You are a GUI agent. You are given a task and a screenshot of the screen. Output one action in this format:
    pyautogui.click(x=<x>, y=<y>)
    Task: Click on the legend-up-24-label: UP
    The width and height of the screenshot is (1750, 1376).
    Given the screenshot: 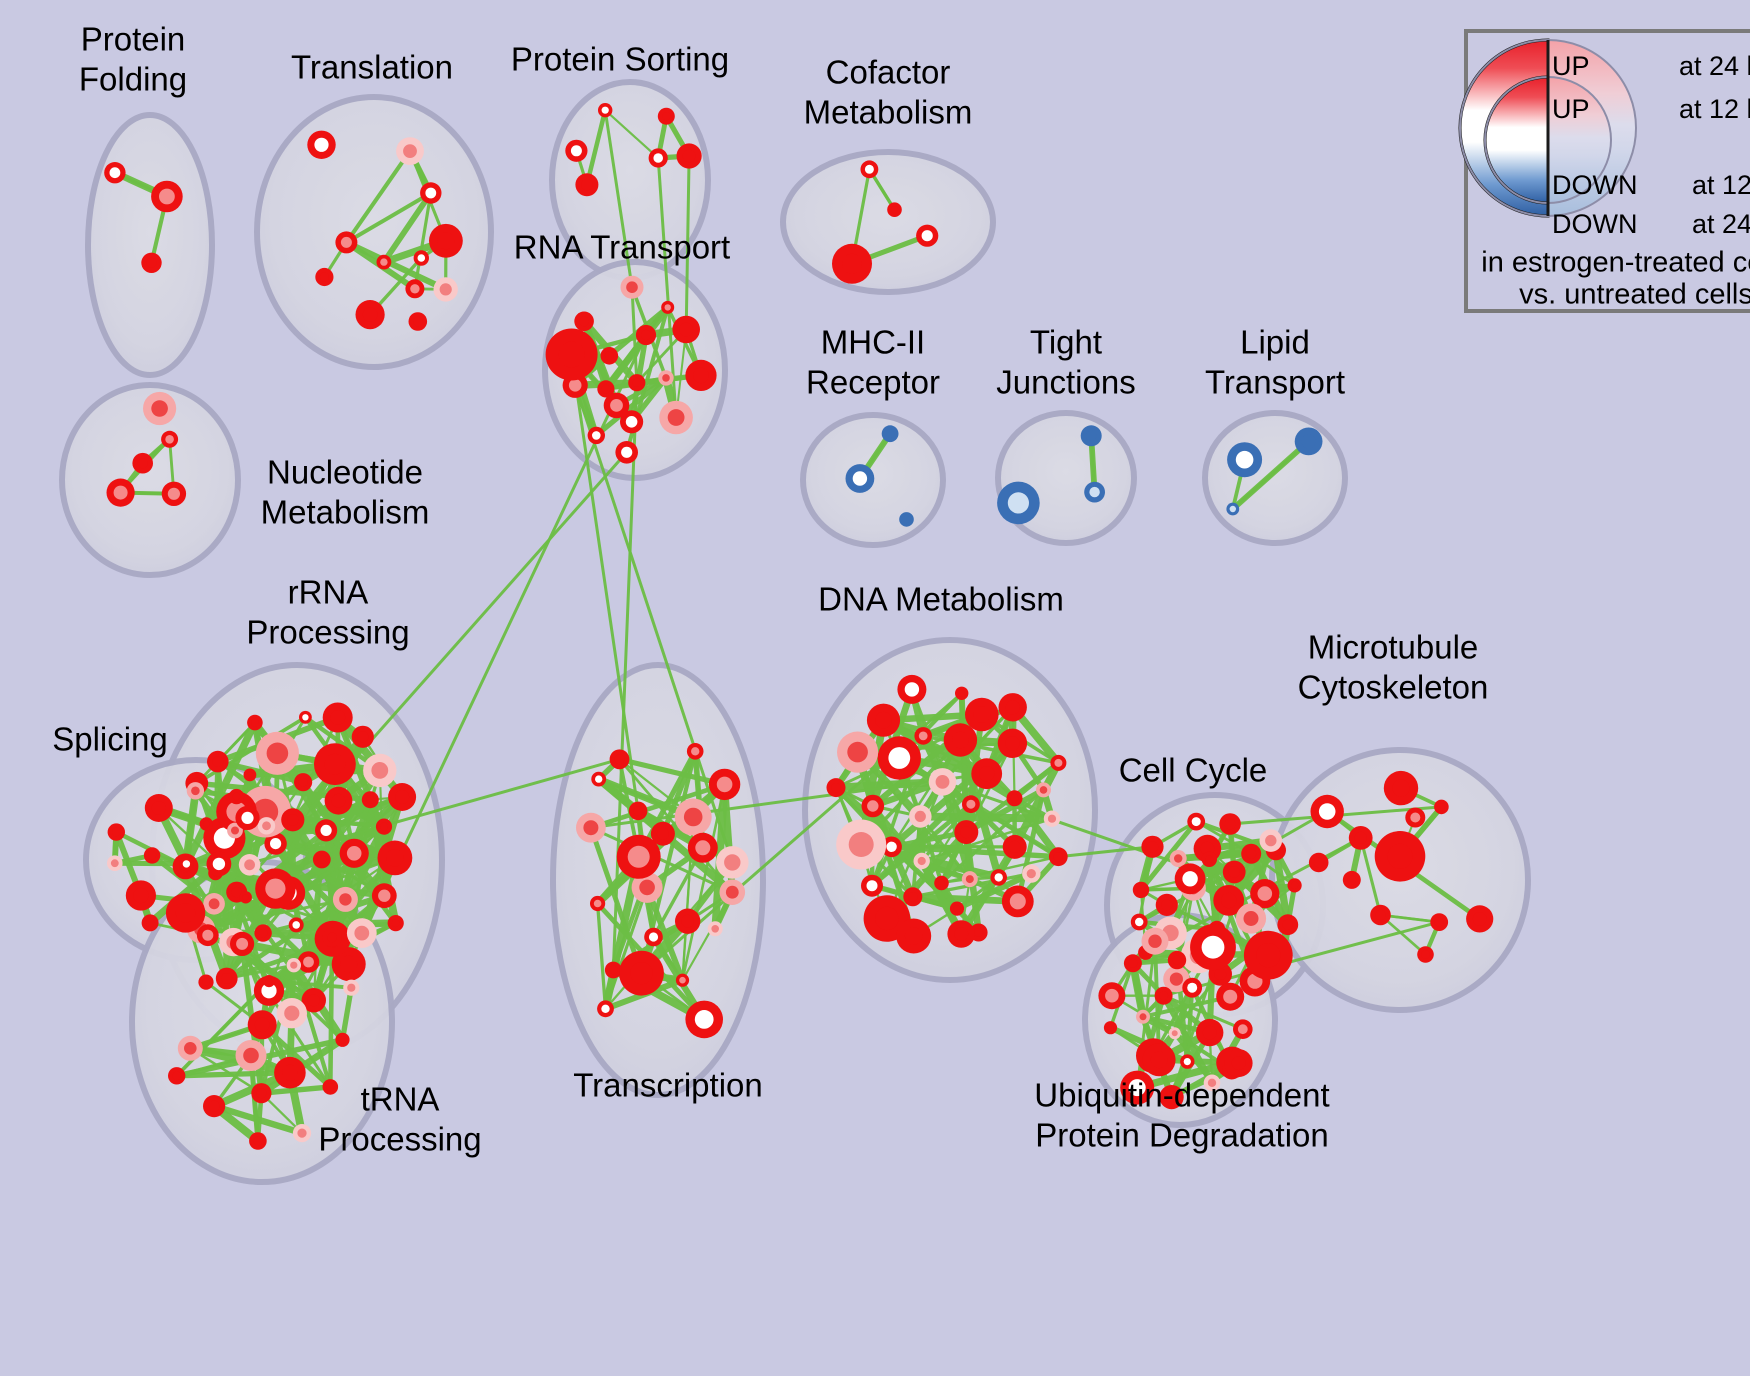 What is the action you would take?
    pyautogui.click(x=1571, y=66)
    